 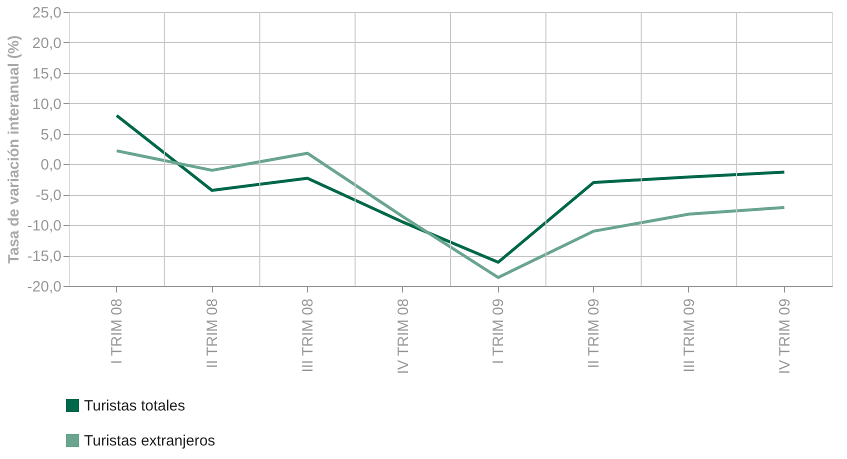 What do you see at coordinates (403, 336) in the screenshot?
I see `x-tick-label: IV TRIM 08` at bounding box center [403, 336].